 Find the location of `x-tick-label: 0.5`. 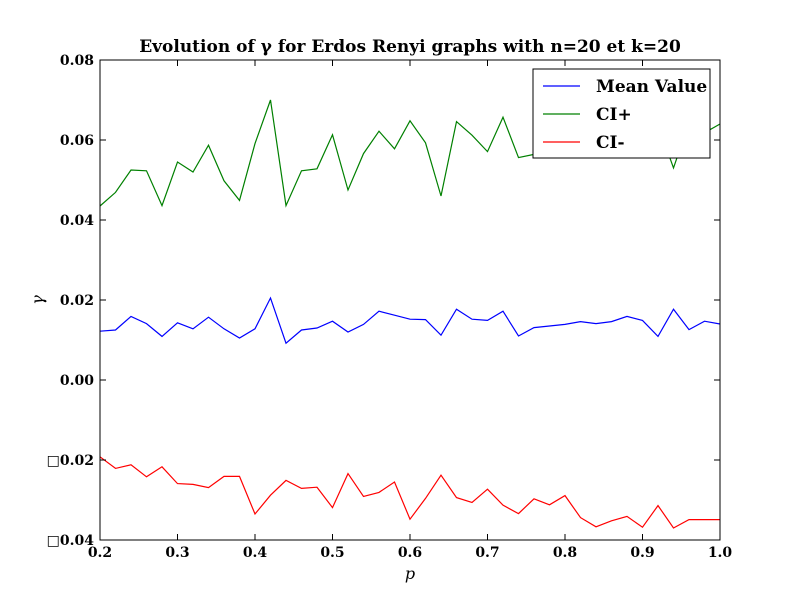

x-tick-label: 0.5 is located at coordinates (332, 553).